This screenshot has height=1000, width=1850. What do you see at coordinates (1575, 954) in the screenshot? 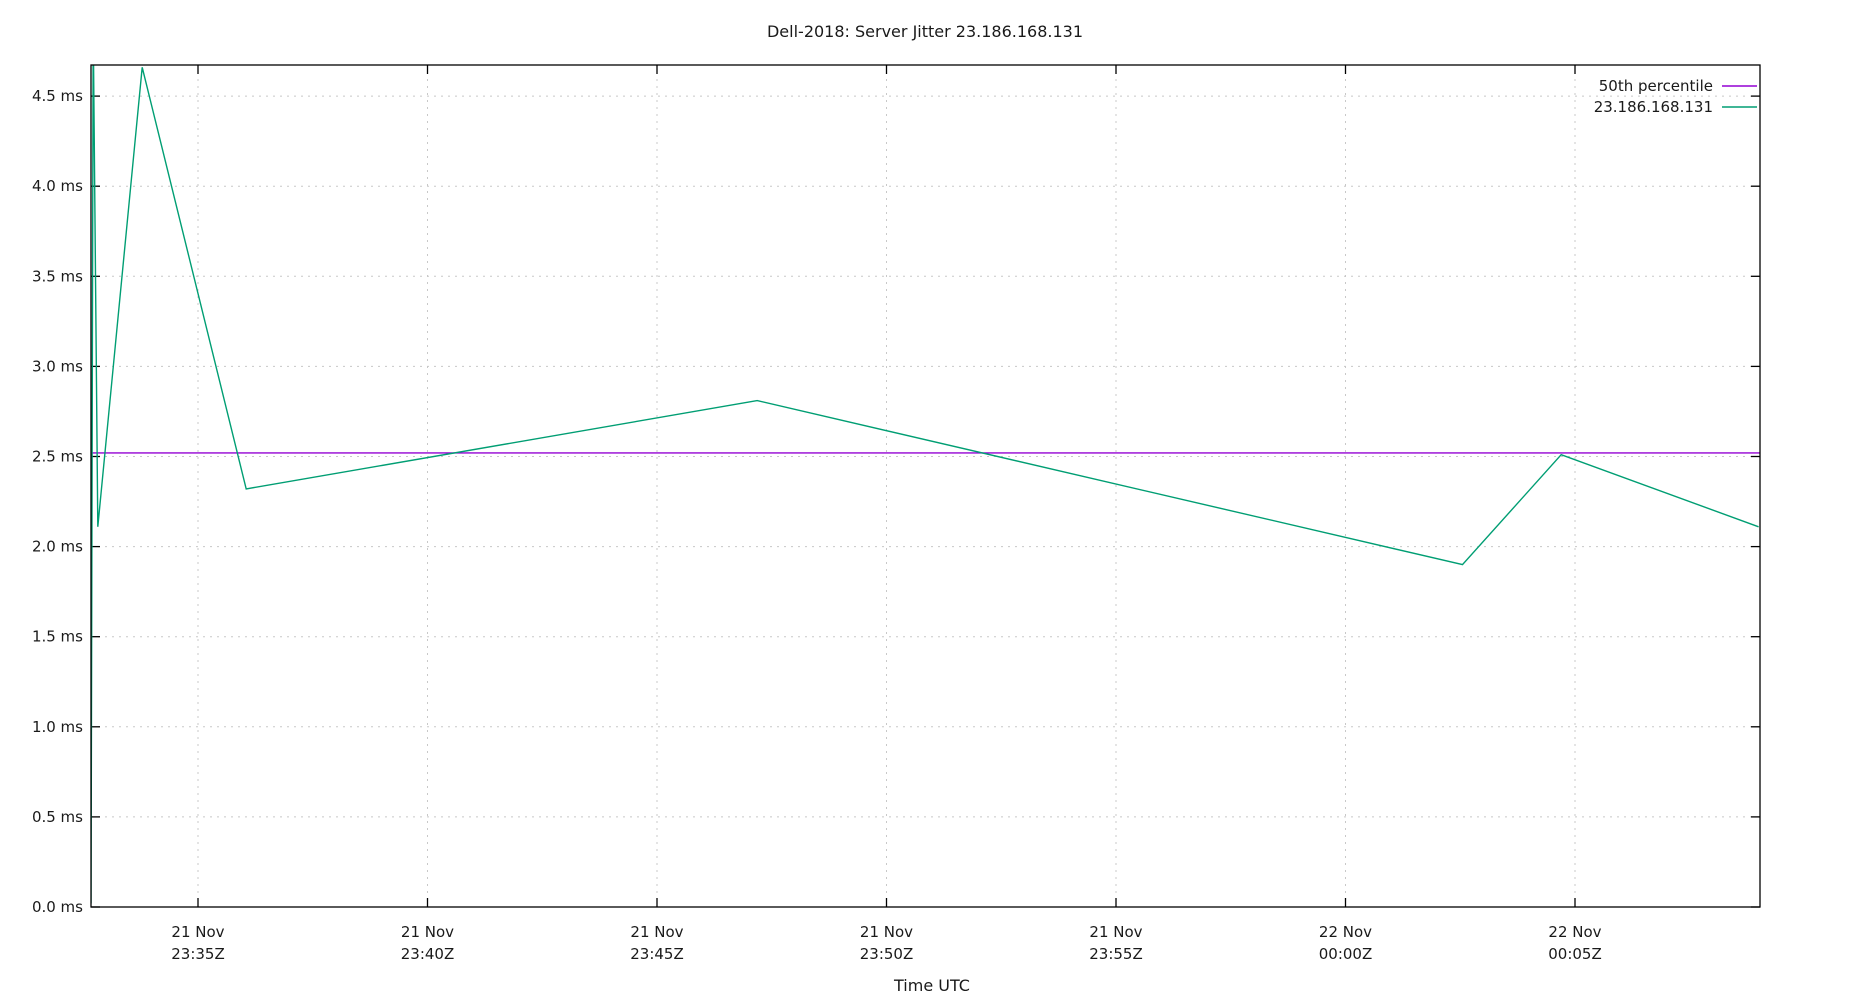
I see `x-tick-time: 00:05Z` at bounding box center [1575, 954].